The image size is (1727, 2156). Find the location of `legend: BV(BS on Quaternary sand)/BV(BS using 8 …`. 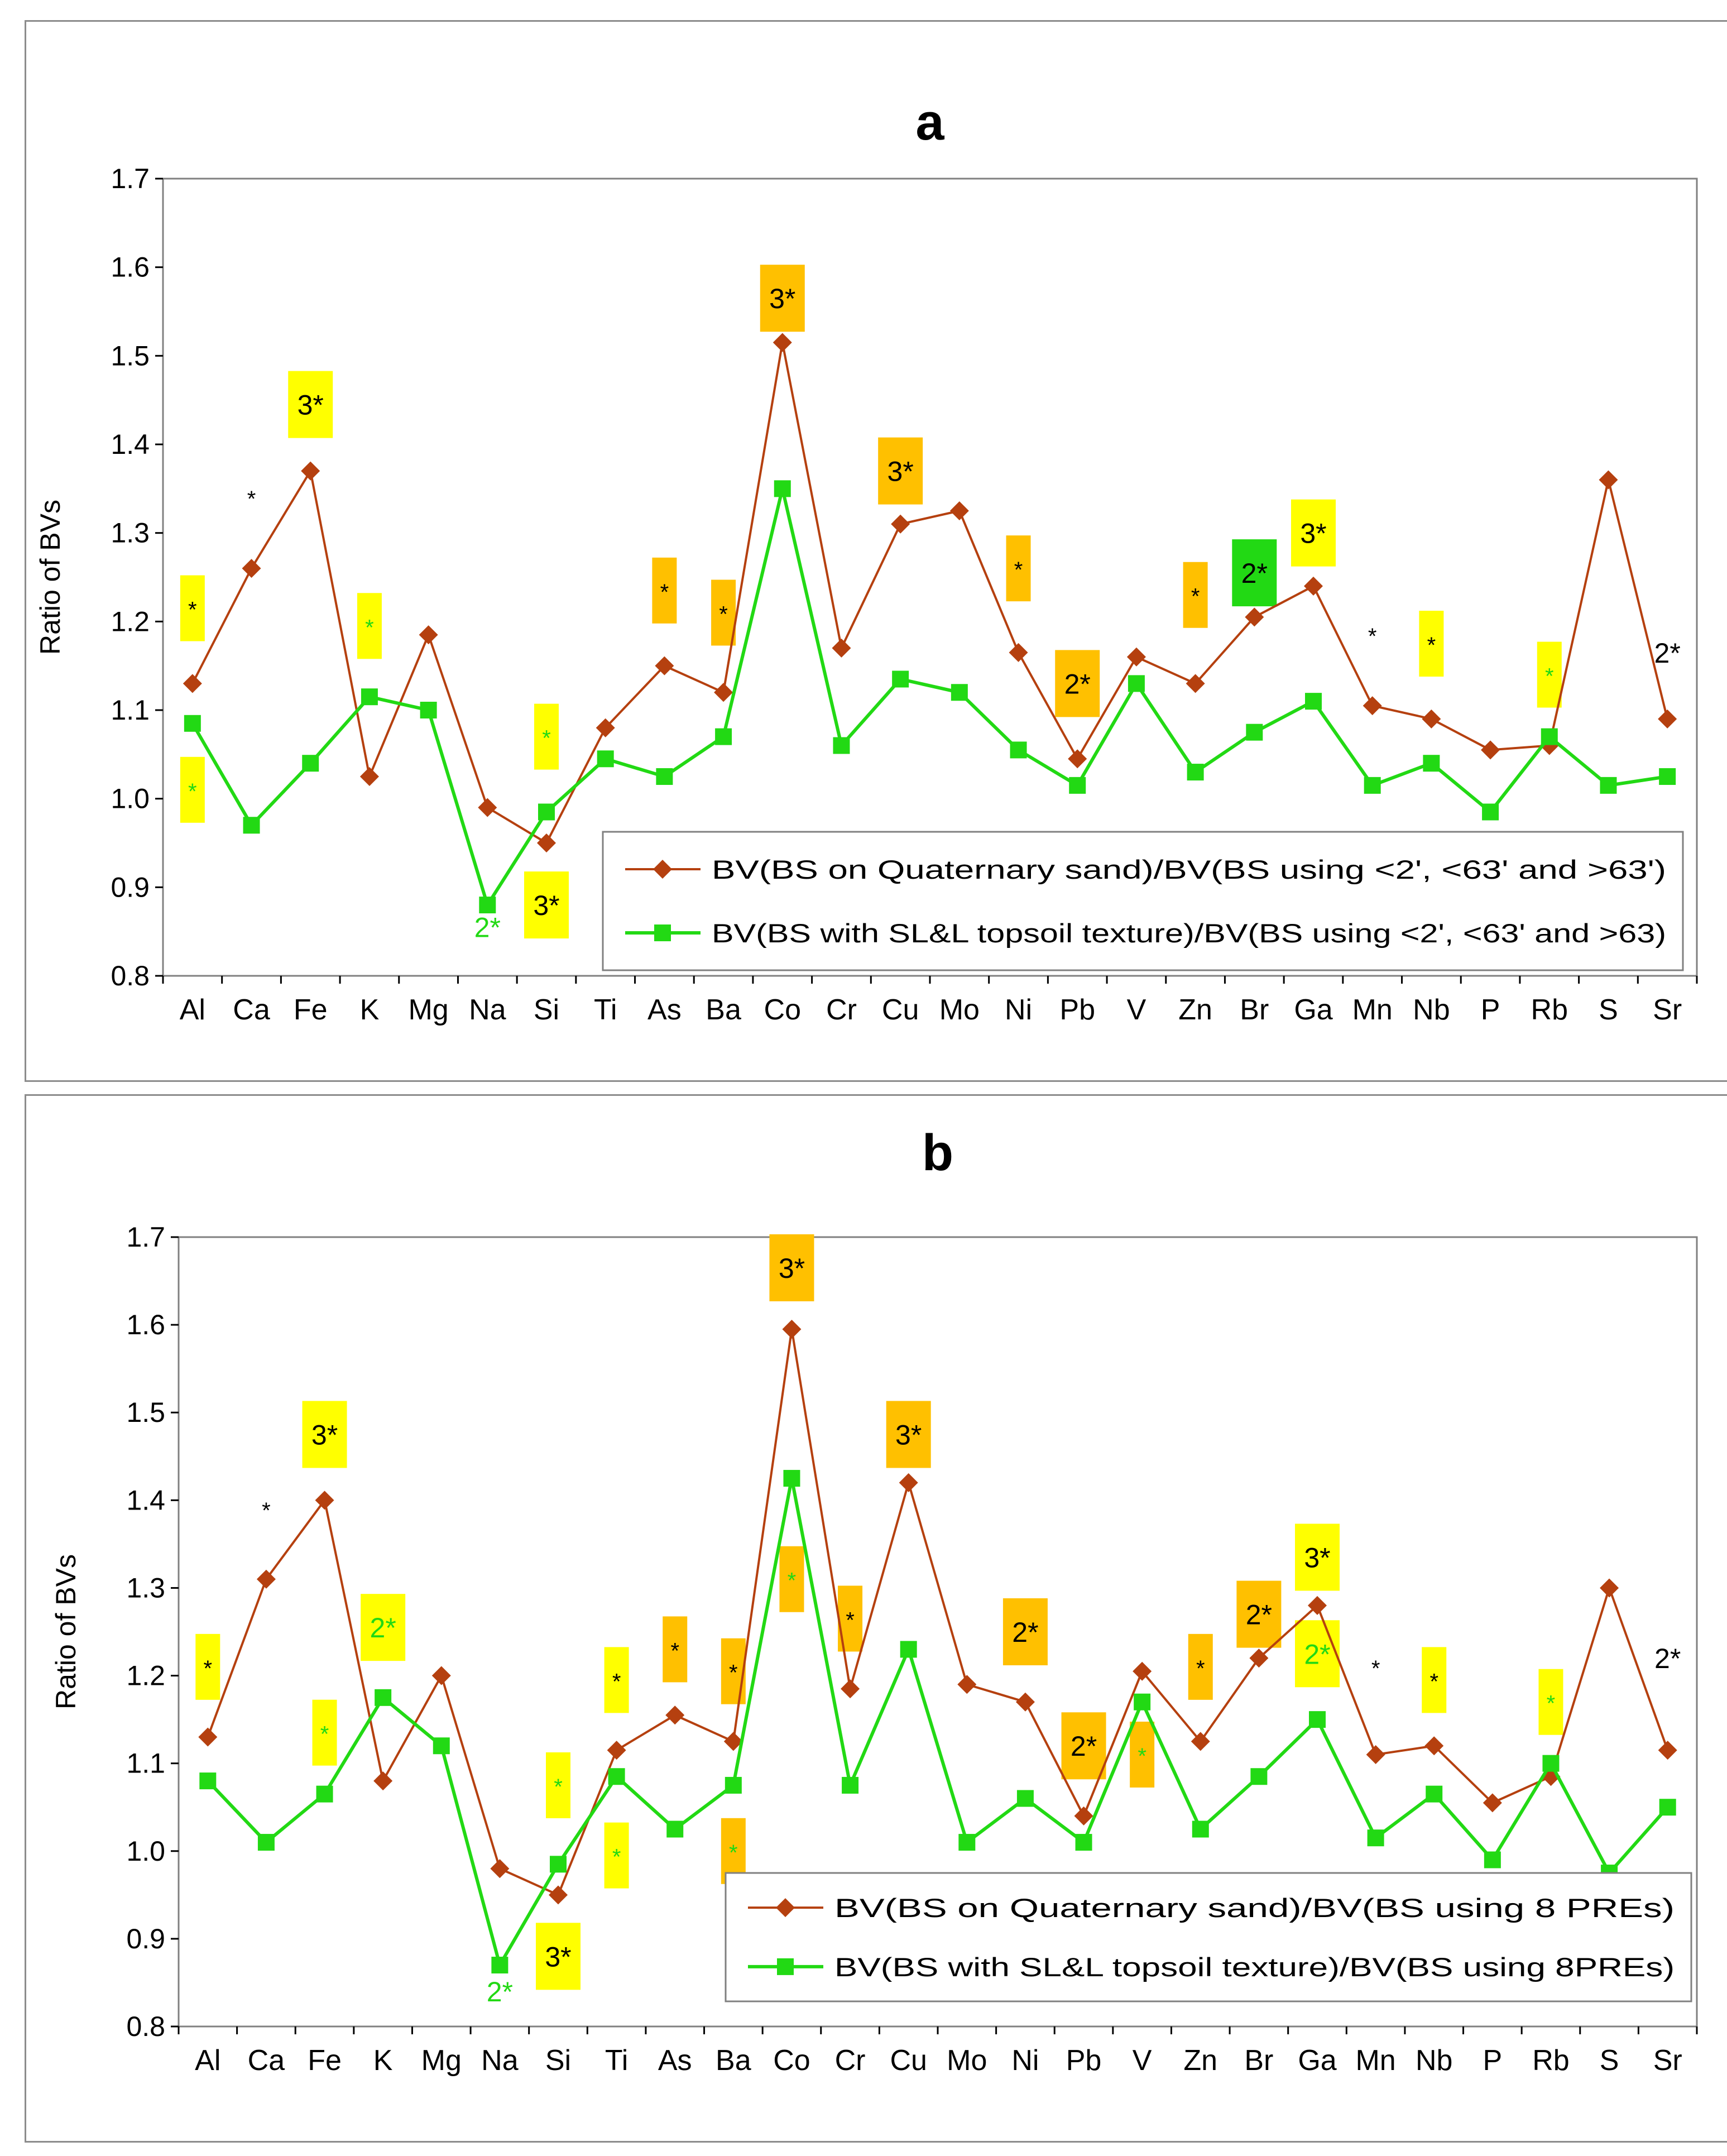

legend: BV(BS on Quaternary sand)/BV(BS using 8 … is located at coordinates (1208, 1937).